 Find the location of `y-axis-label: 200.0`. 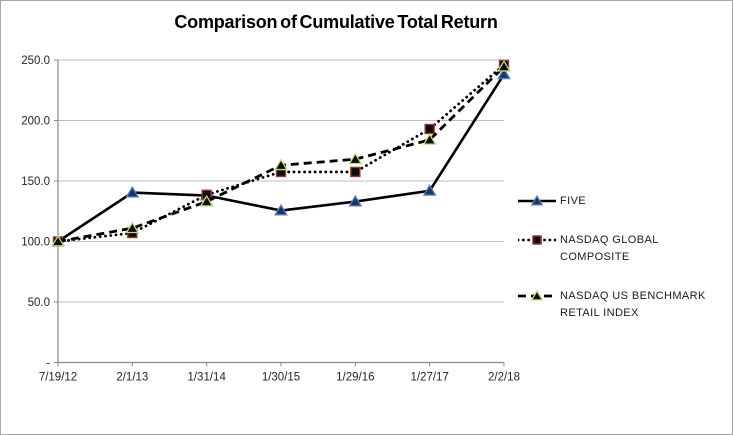

y-axis-label: 200.0 is located at coordinates (35, 122).